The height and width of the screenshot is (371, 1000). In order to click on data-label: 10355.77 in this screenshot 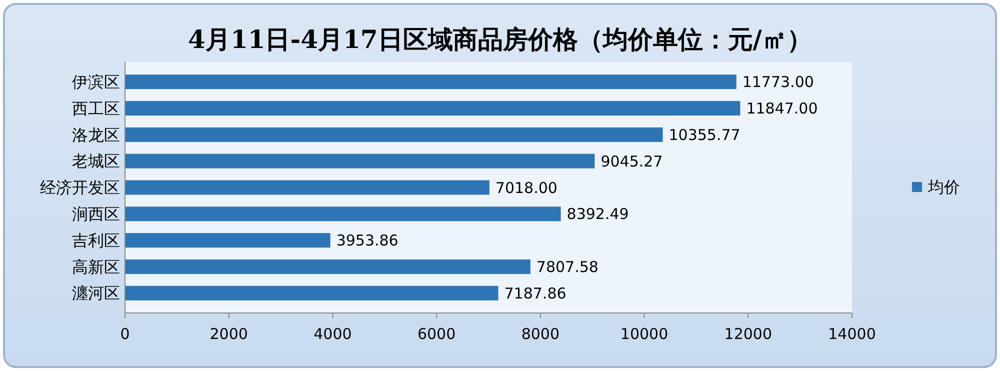, I will do `click(704, 135)`.